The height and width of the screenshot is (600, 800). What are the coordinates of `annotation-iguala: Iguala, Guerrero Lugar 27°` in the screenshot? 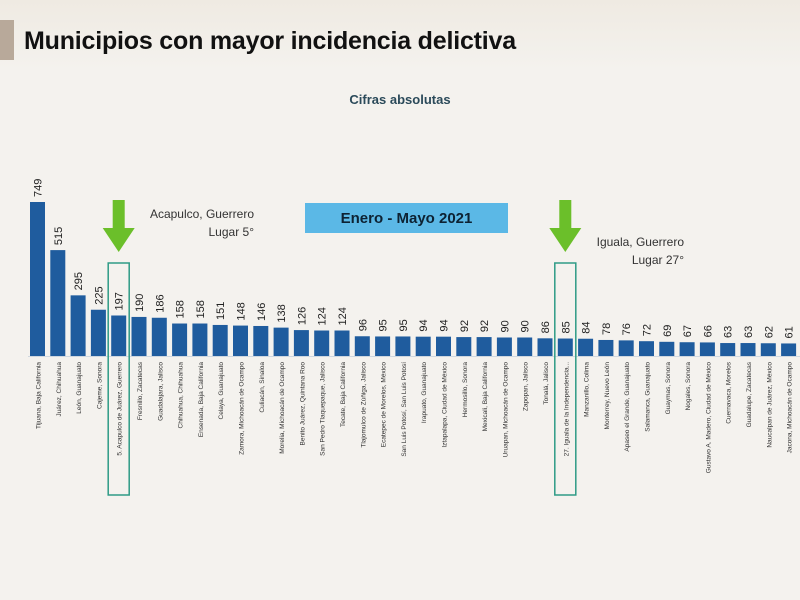 It's located at (622, 251).